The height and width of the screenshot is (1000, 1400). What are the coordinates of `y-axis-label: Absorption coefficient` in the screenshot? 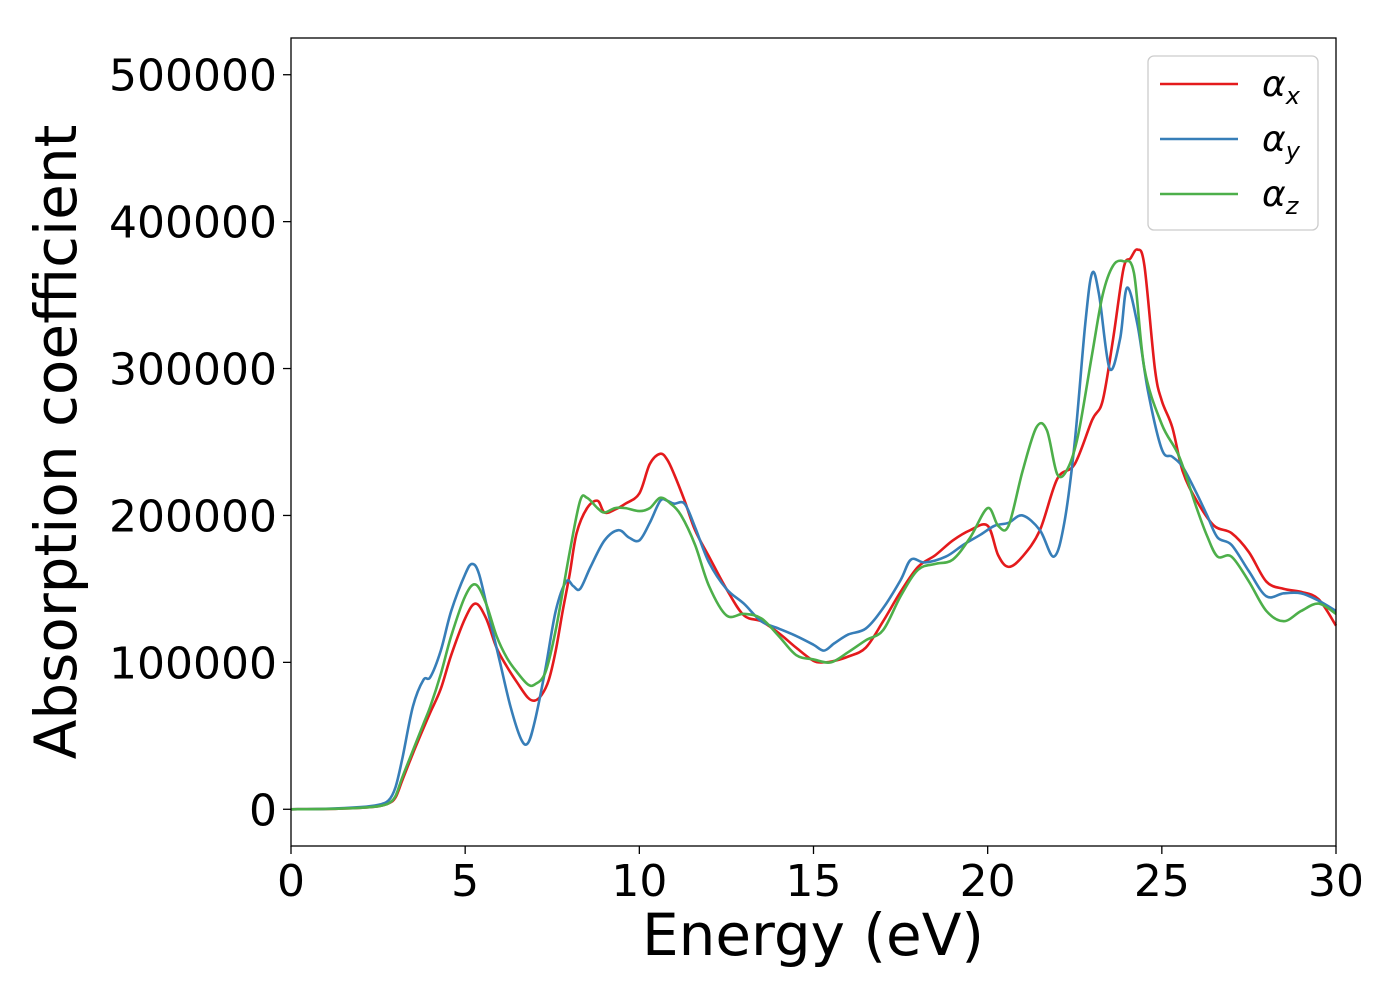 It's located at (56, 442).